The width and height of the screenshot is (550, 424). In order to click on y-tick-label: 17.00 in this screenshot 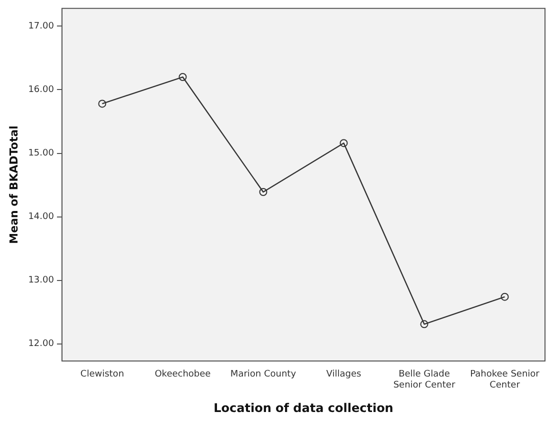, I will do `click(41, 27)`.